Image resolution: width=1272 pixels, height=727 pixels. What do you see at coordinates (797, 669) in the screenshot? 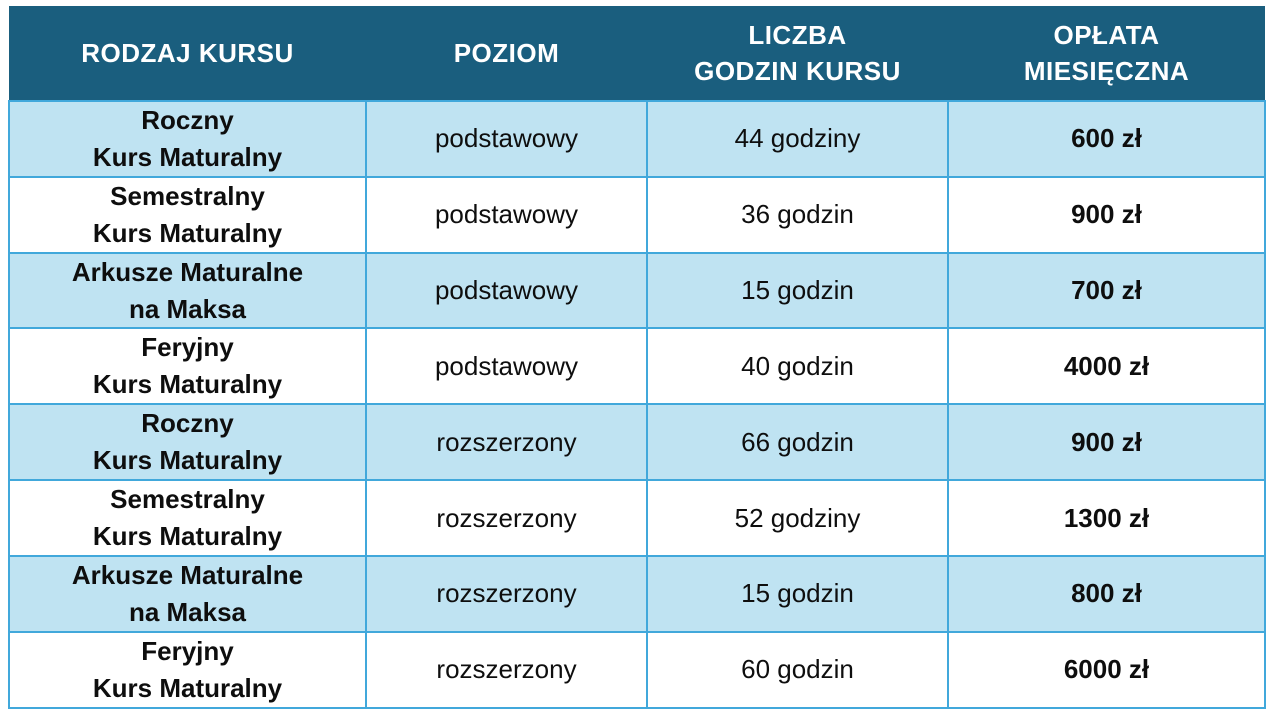
I see `cell-hours: 60 godzin` at bounding box center [797, 669].